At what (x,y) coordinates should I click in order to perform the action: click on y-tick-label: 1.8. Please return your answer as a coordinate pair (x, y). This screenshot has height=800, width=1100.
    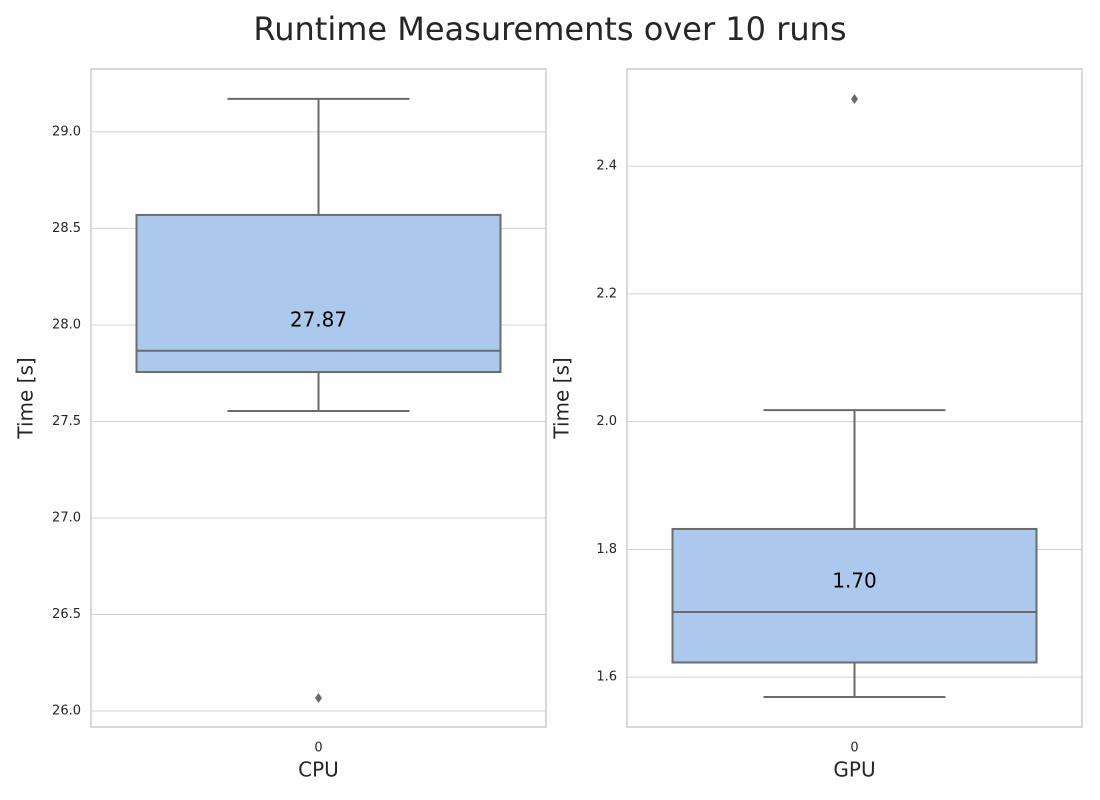
    Looking at the image, I should click on (606, 549).